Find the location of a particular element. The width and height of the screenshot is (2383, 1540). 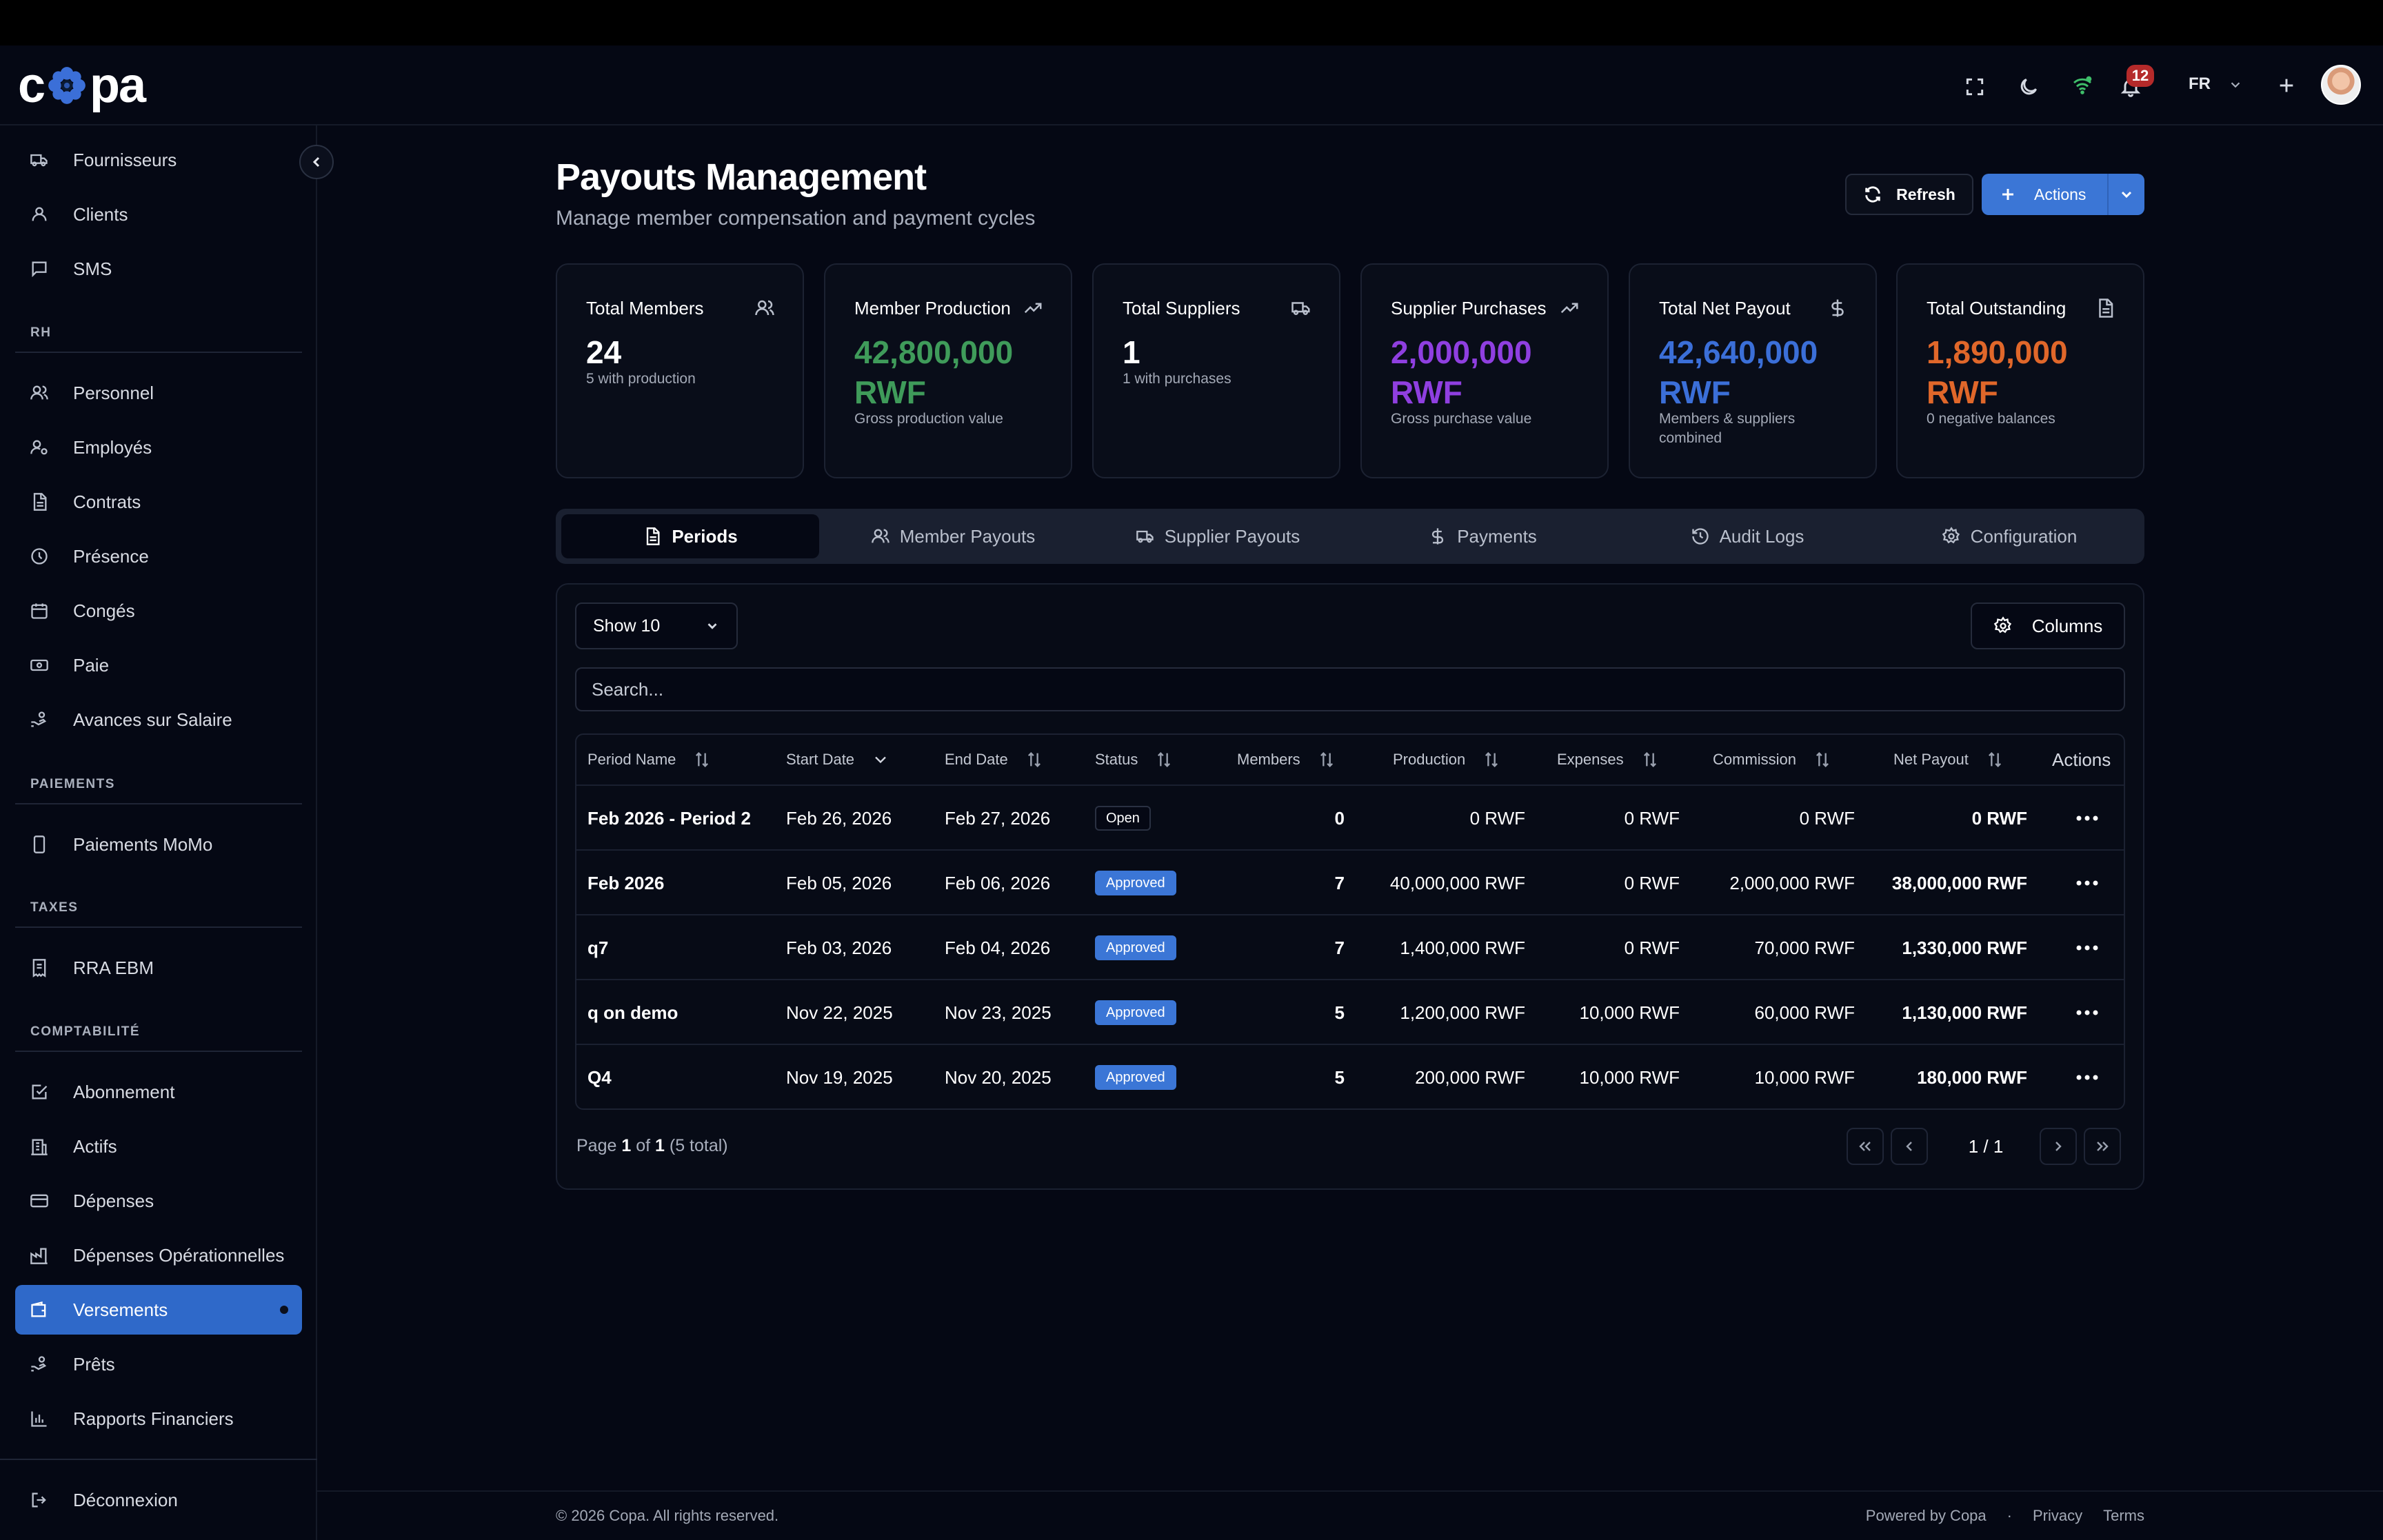

sidebar-item-contrats: Contrats is located at coordinates (158, 502).